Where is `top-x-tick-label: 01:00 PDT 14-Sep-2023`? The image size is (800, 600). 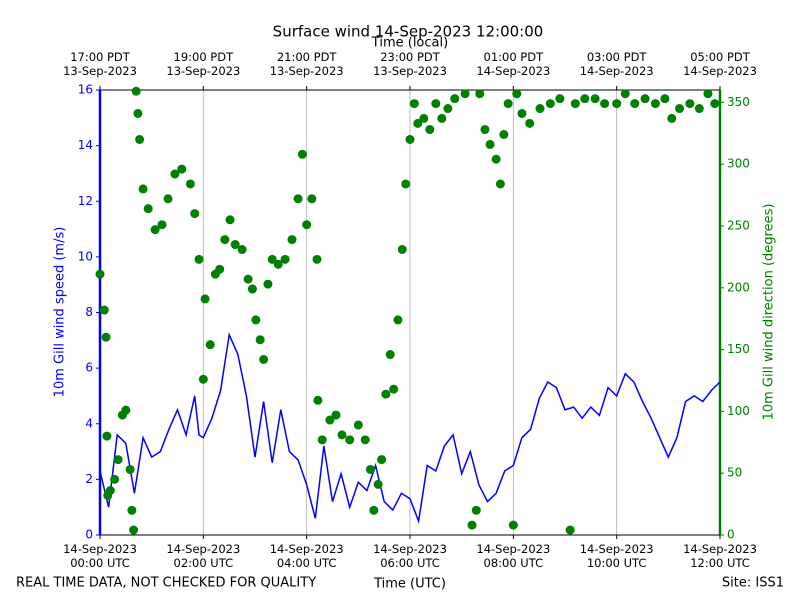
top-x-tick-label: 01:00 PDT 14-Sep-2023 is located at coordinates (513, 64).